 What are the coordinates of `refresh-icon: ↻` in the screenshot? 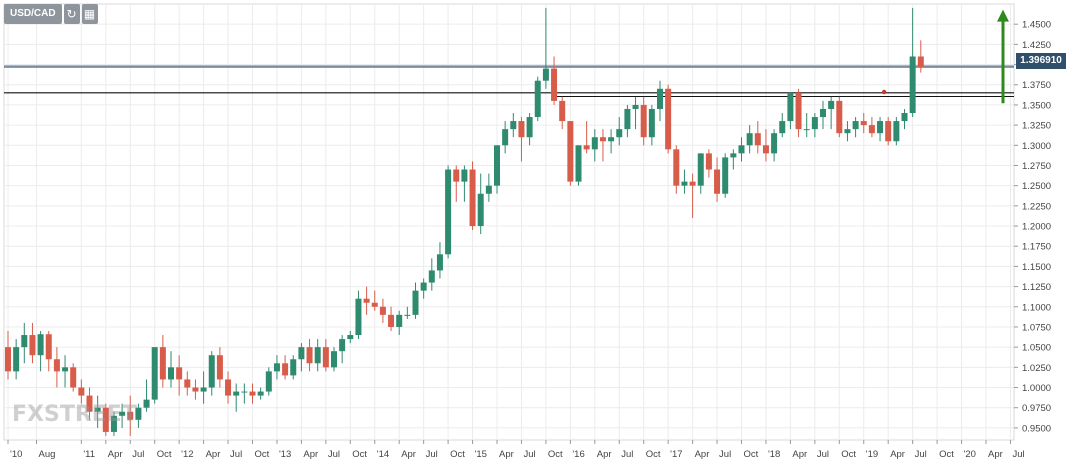 It's located at (71, 14).